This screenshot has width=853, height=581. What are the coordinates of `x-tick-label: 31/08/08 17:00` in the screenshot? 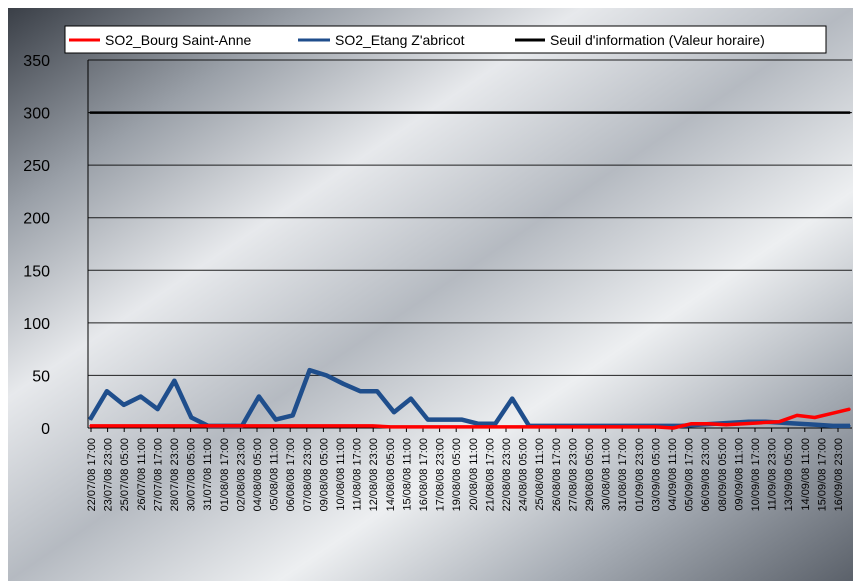 It's located at (623, 474).